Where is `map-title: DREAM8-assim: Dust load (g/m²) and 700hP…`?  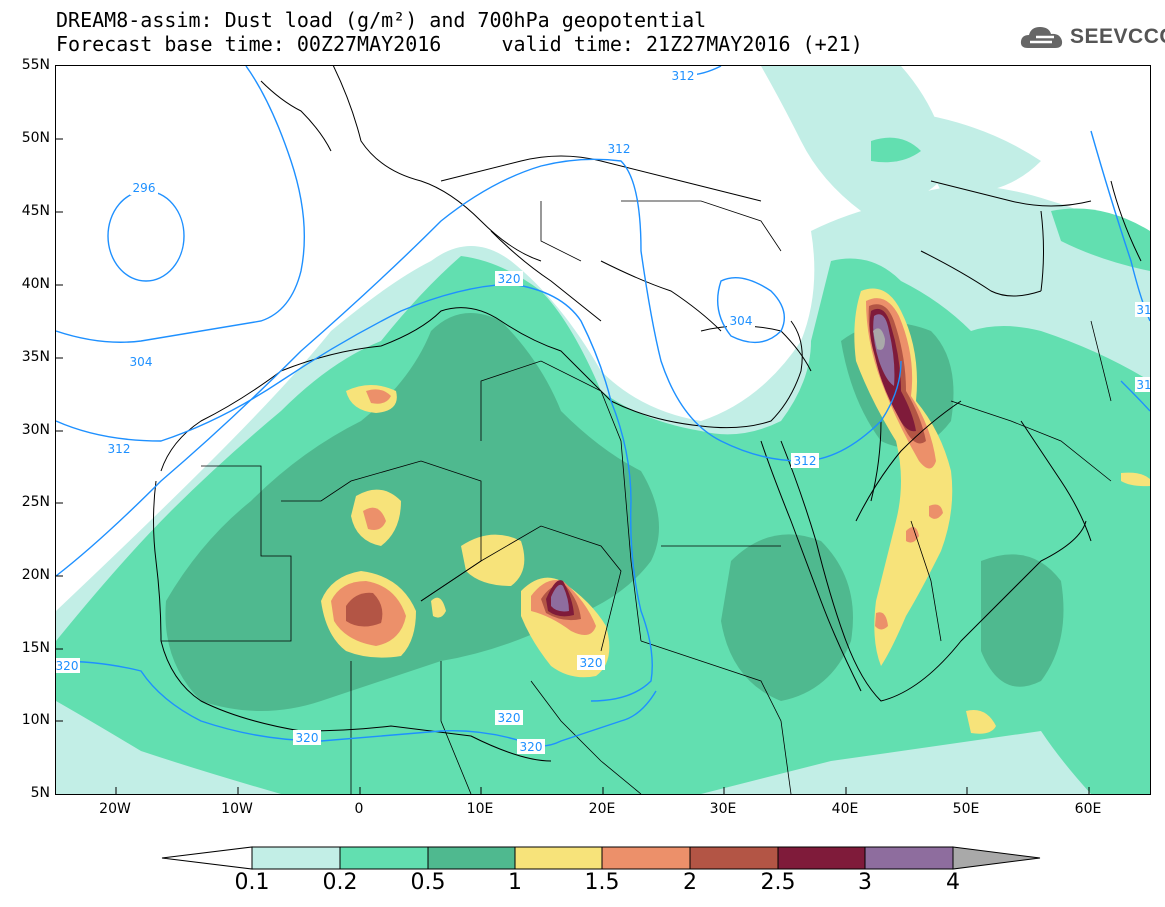
map-title: DREAM8-assim: Dust load (g/m²) and 700hP… is located at coordinates (381, 20).